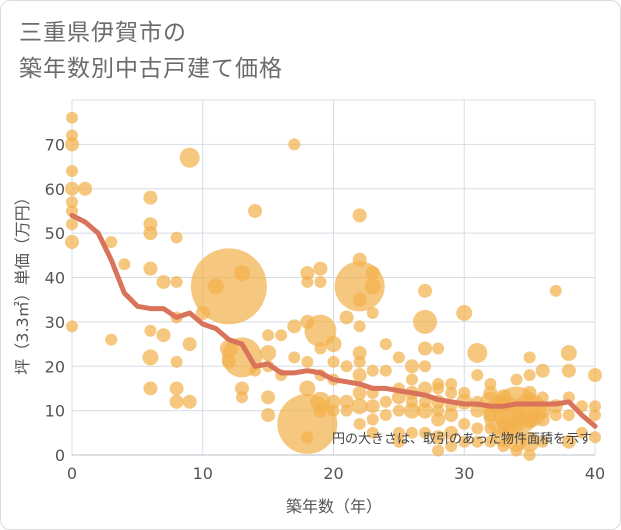 The height and width of the screenshot is (530, 621). Describe the element at coordinates (55, 278) in the screenshot. I see `y-tick-label: 40` at that location.